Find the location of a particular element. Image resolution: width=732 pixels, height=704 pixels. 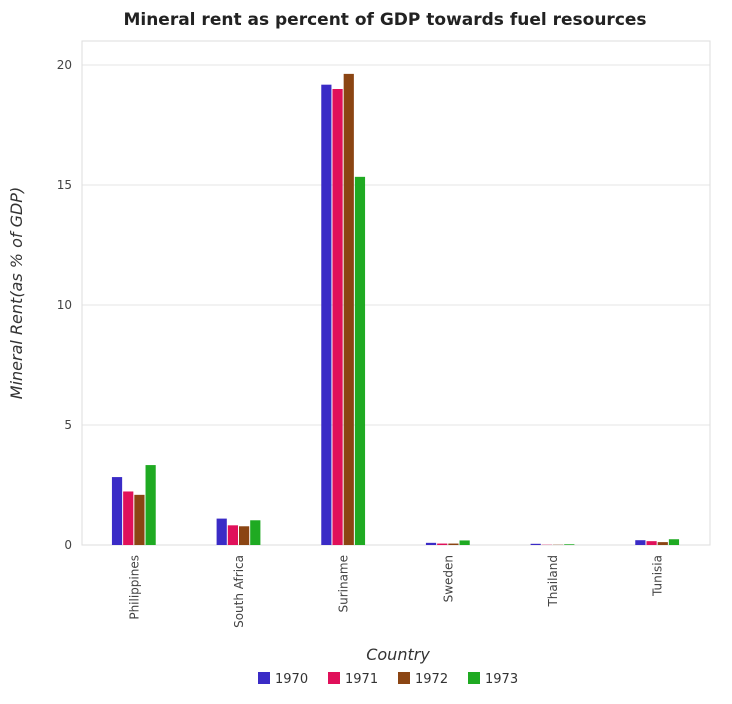

bar-1971-suriname is located at coordinates (337, 317).